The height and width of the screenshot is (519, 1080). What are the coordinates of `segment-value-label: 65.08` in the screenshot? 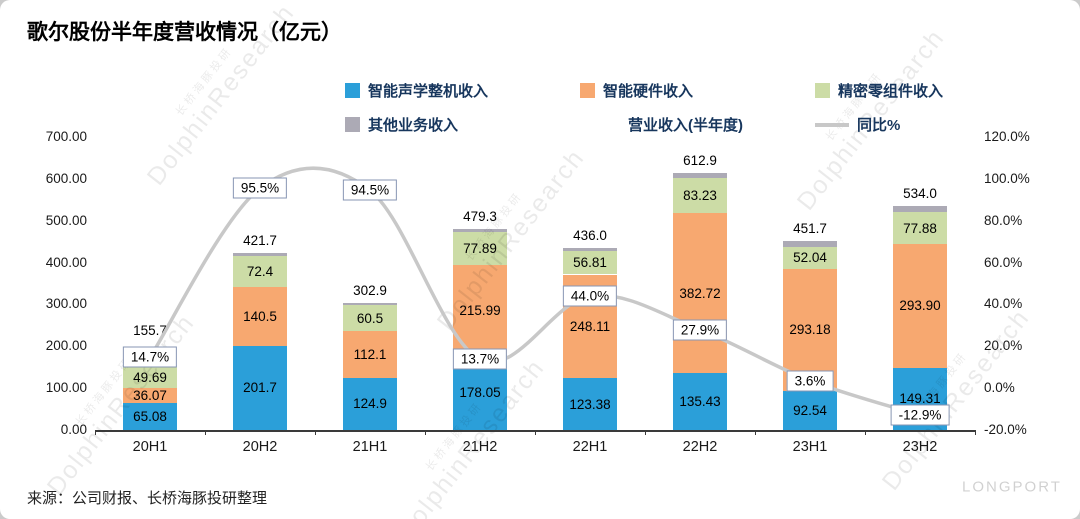 It's located at (150, 416).